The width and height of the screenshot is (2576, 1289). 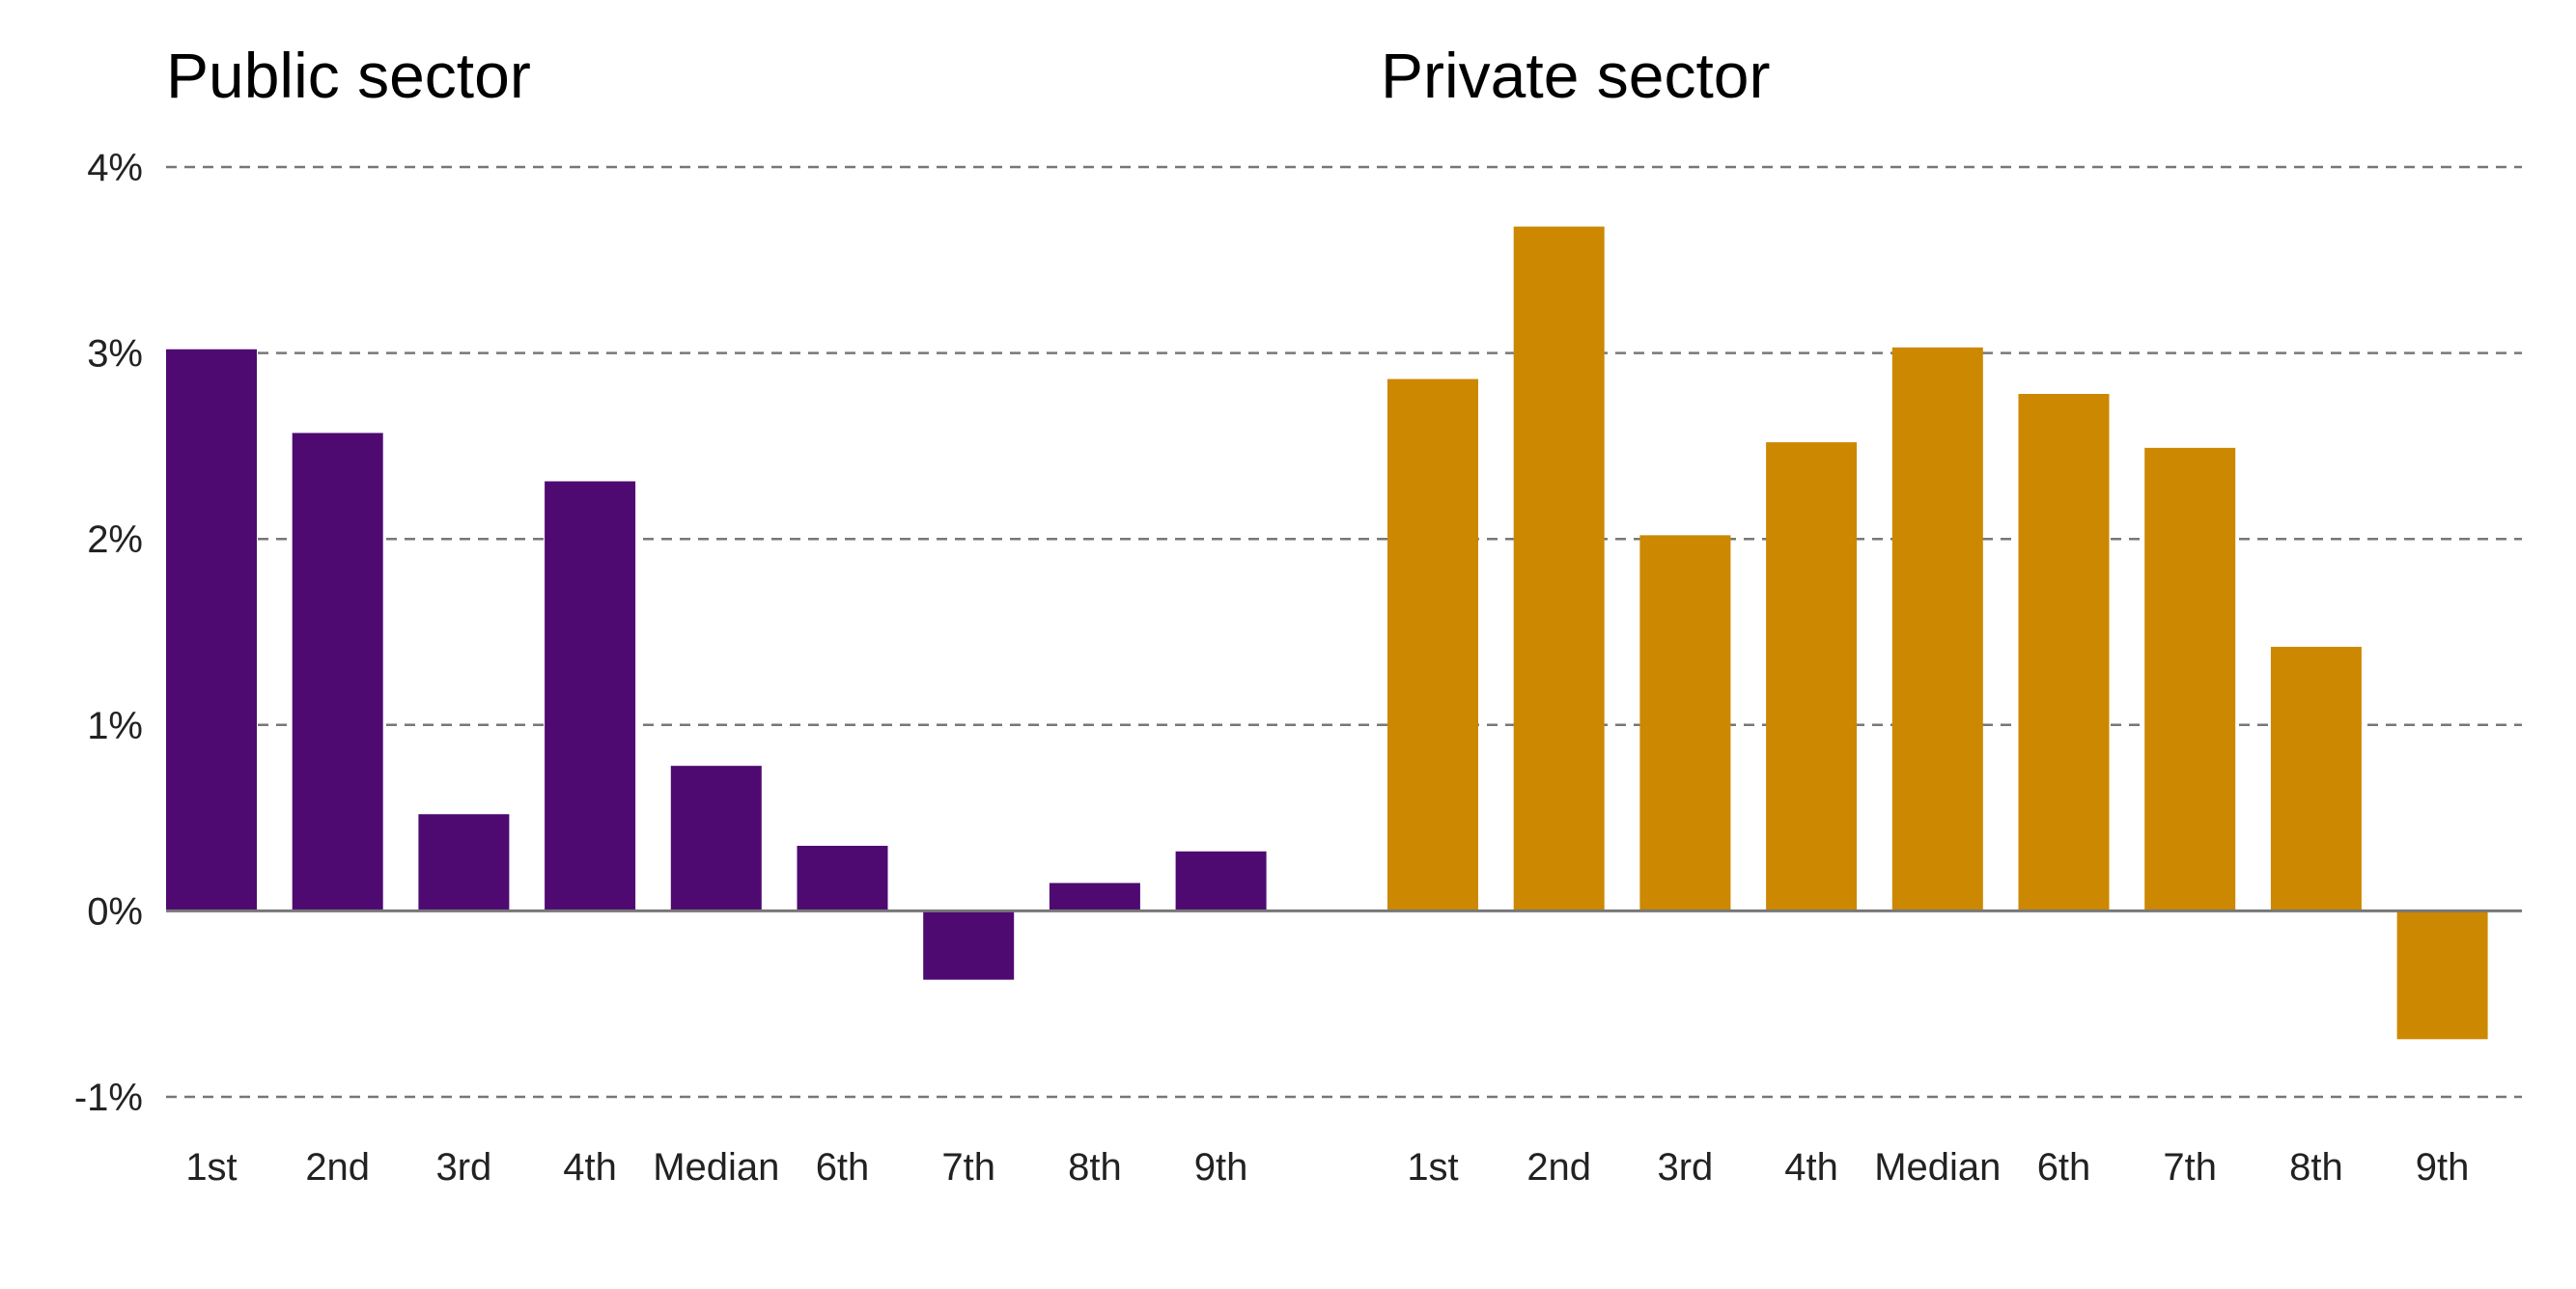 What do you see at coordinates (349, 75) in the screenshot?
I see `public-sector-title: Public sector` at bounding box center [349, 75].